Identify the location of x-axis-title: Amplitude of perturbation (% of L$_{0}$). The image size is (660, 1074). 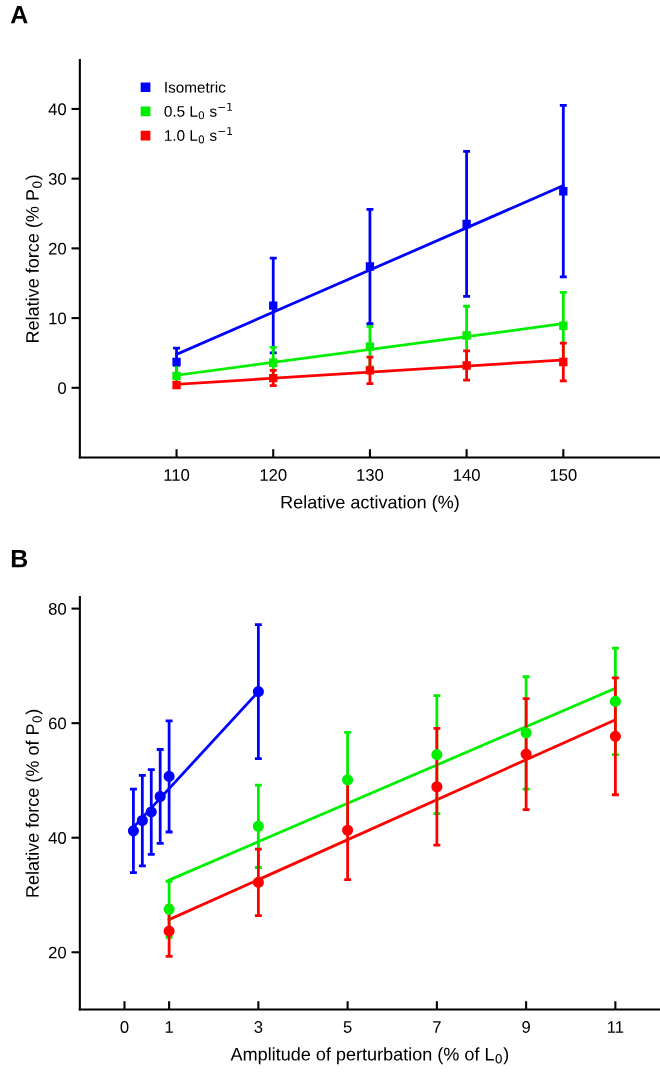
(369, 1056).